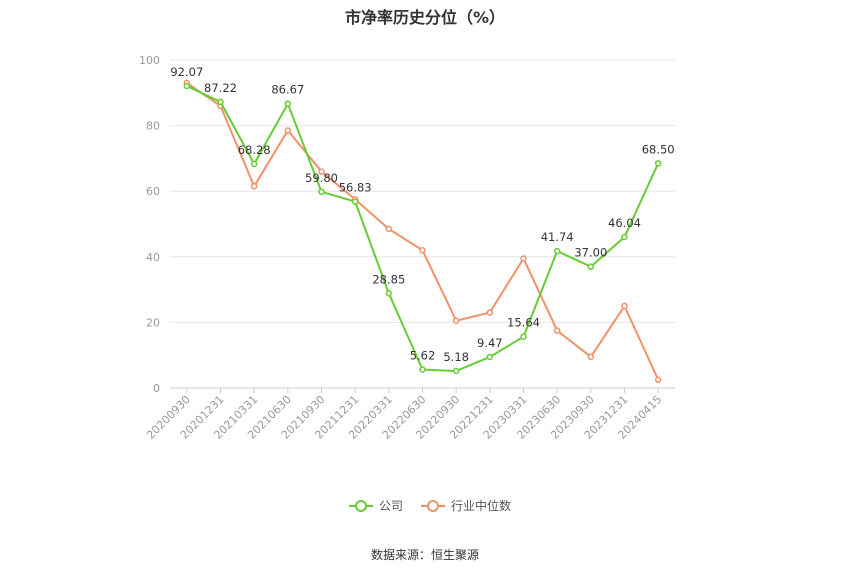  I want to click on data-source: 数据来源：恒生聚源, so click(424, 555).